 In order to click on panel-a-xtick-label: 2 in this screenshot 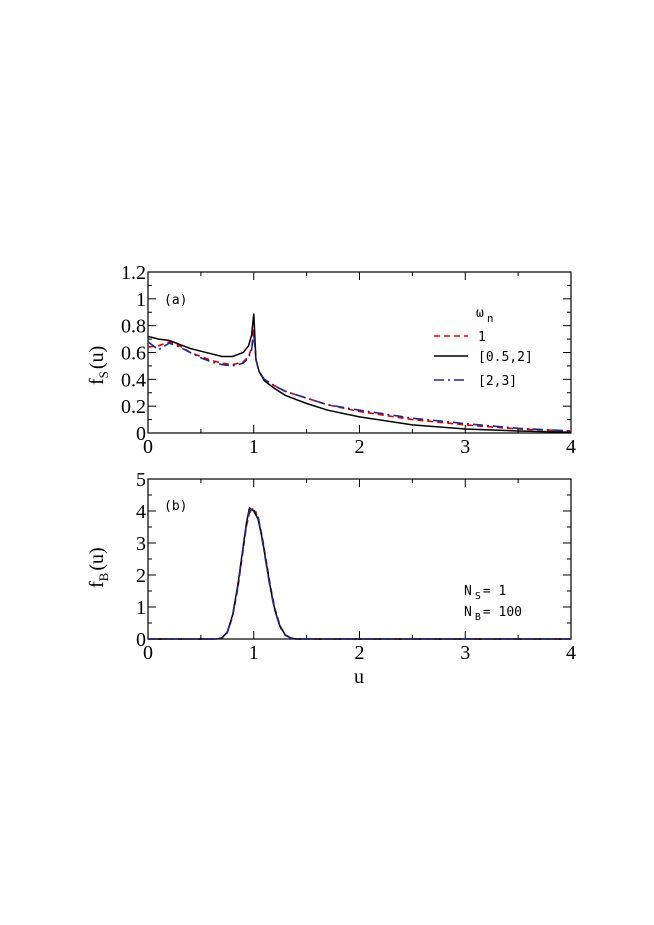, I will do `click(360, 447)`.